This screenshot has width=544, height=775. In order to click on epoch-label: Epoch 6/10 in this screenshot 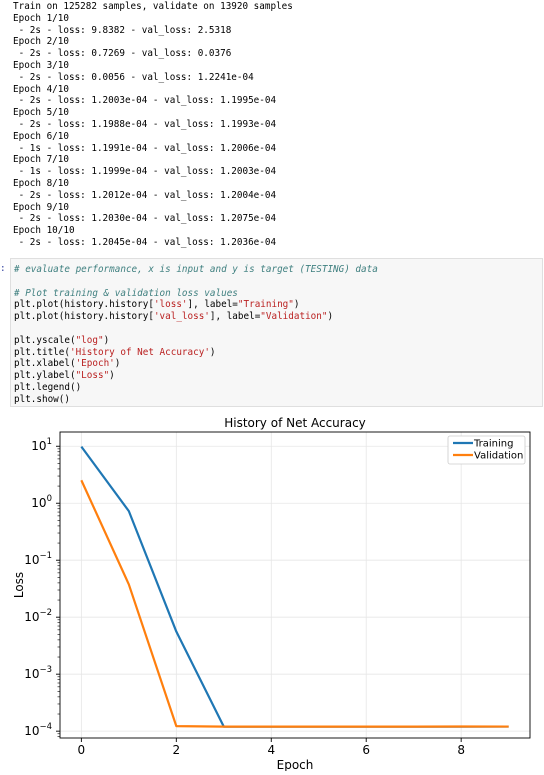, I will do `click(41, 136)`.